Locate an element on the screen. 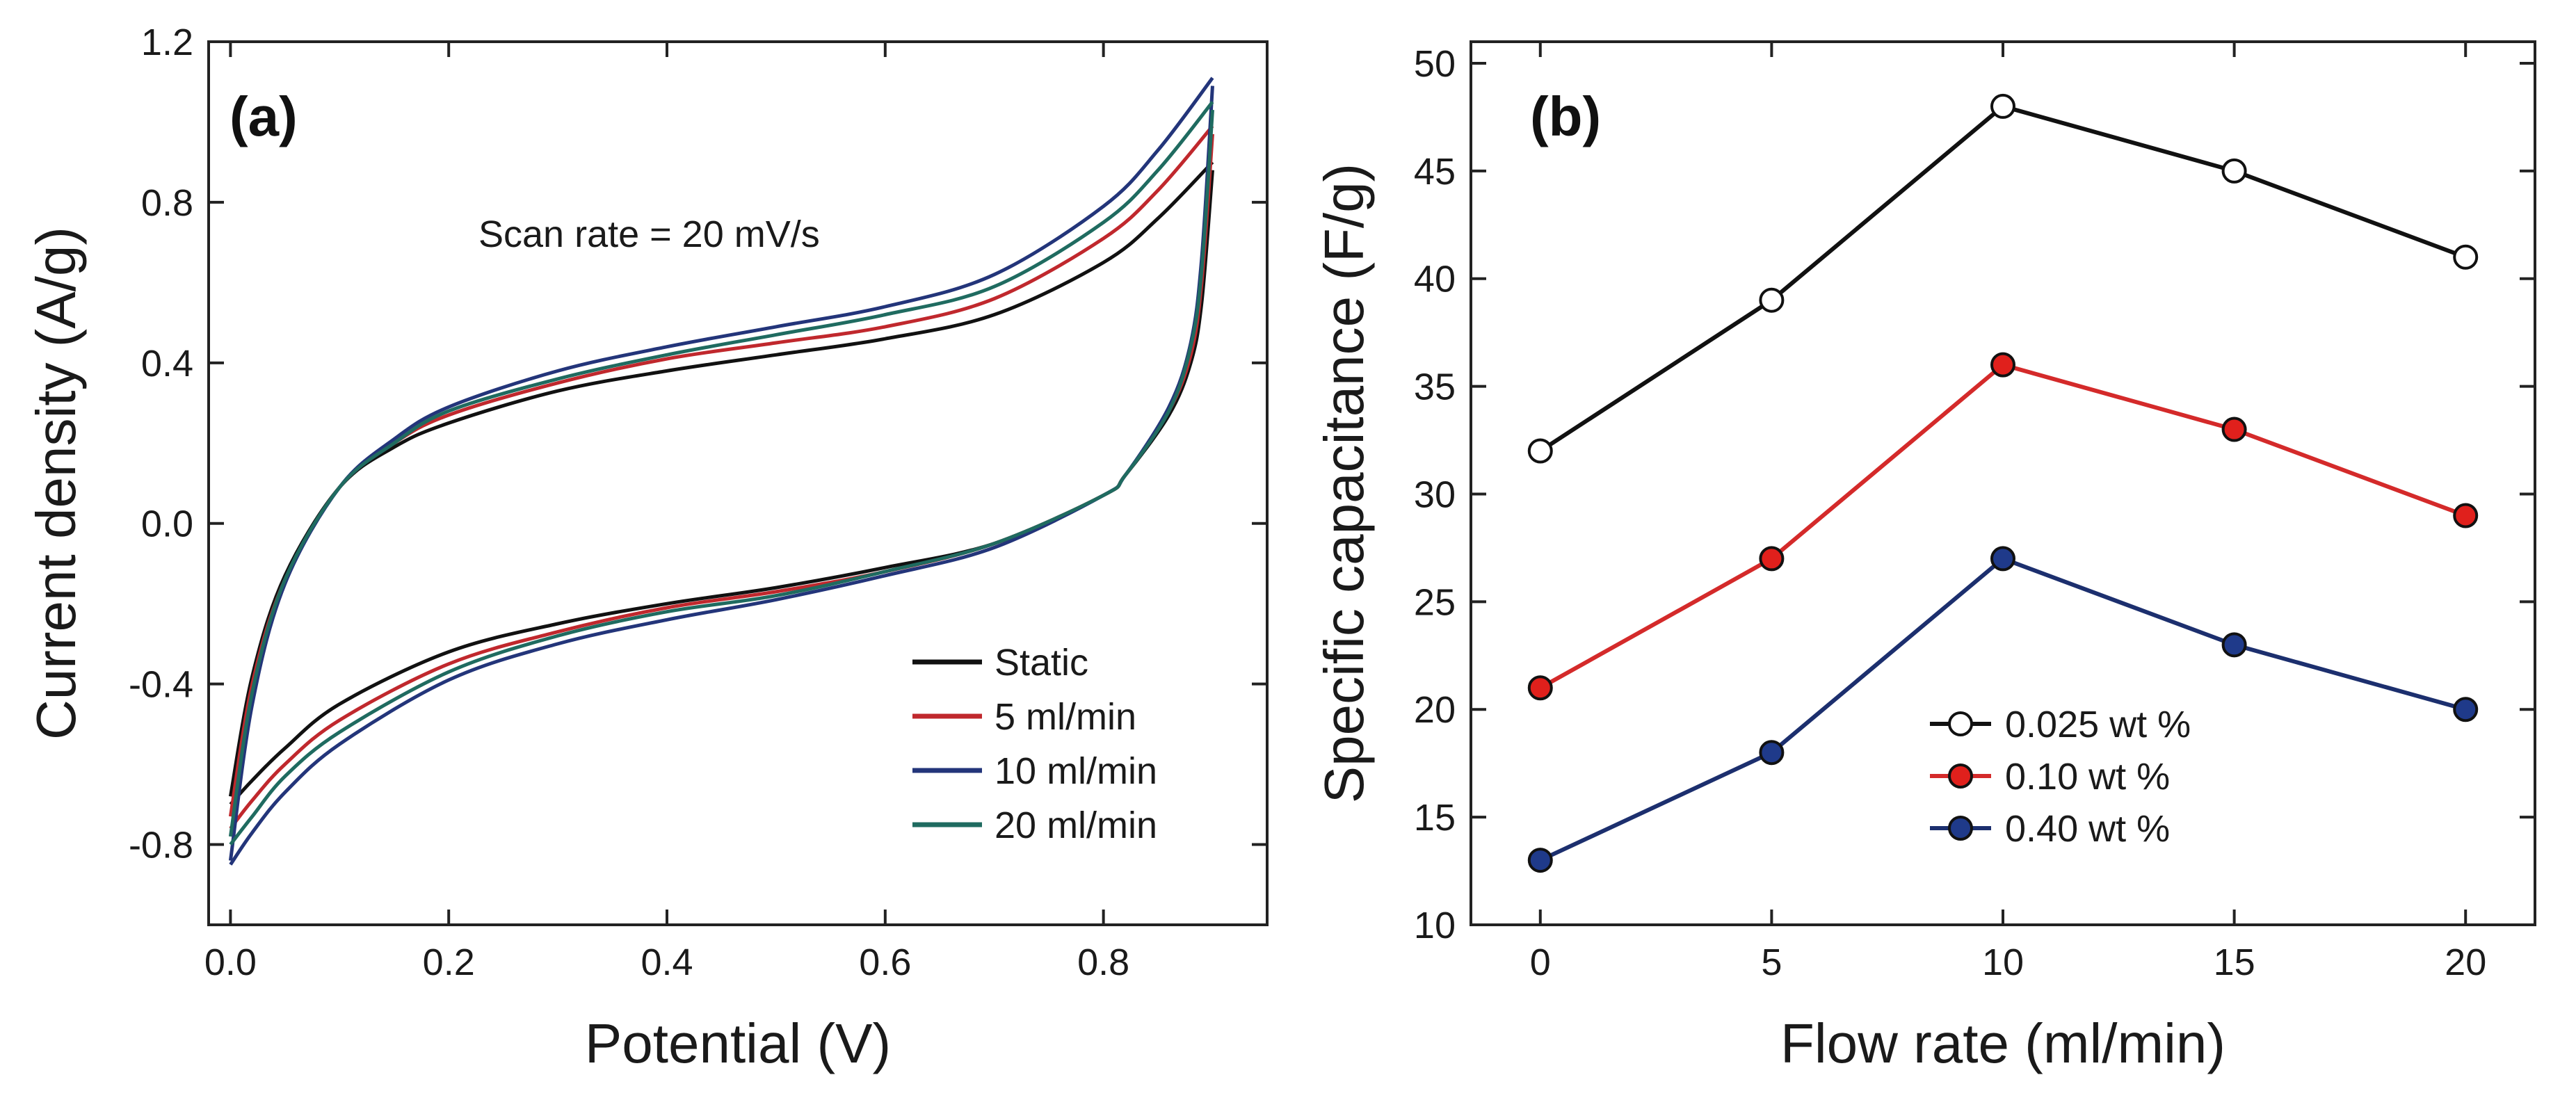 This screenshot has width=2576, height=1107. x-tick-label: 0.2 is located at coordinates (449, 962).